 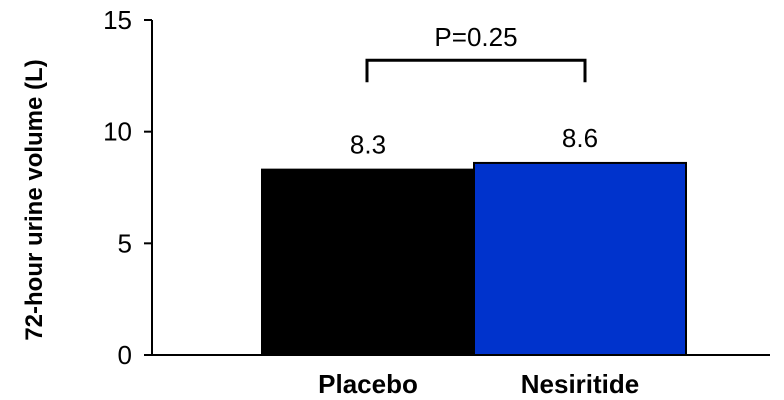 I want to click on y-tick-label: 0, so click(x=125, y=355).